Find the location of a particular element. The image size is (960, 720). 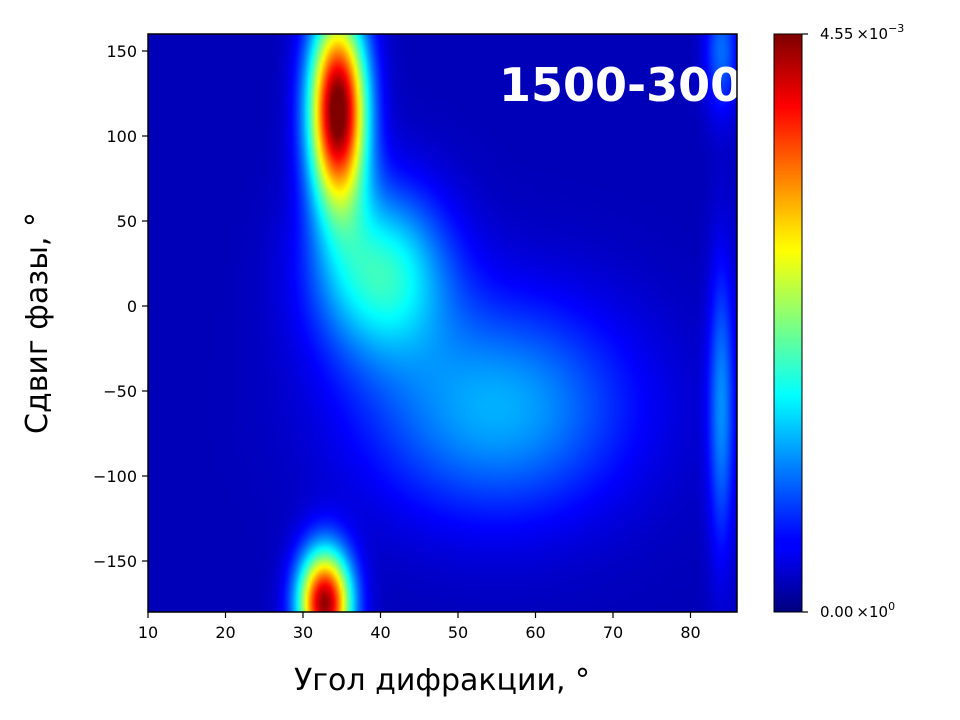

x-tick-label: 70 is located at coordinates (613, 632).